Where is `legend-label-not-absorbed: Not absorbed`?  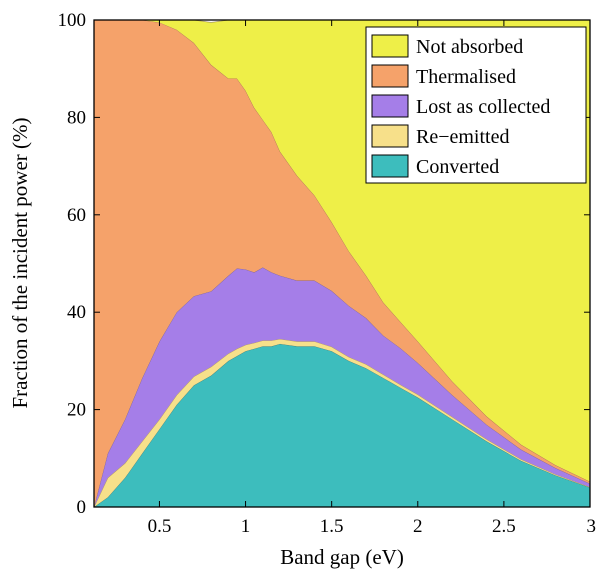
legend-label-not-absorbed: Not absorbed is located at coordinates (469, 47).